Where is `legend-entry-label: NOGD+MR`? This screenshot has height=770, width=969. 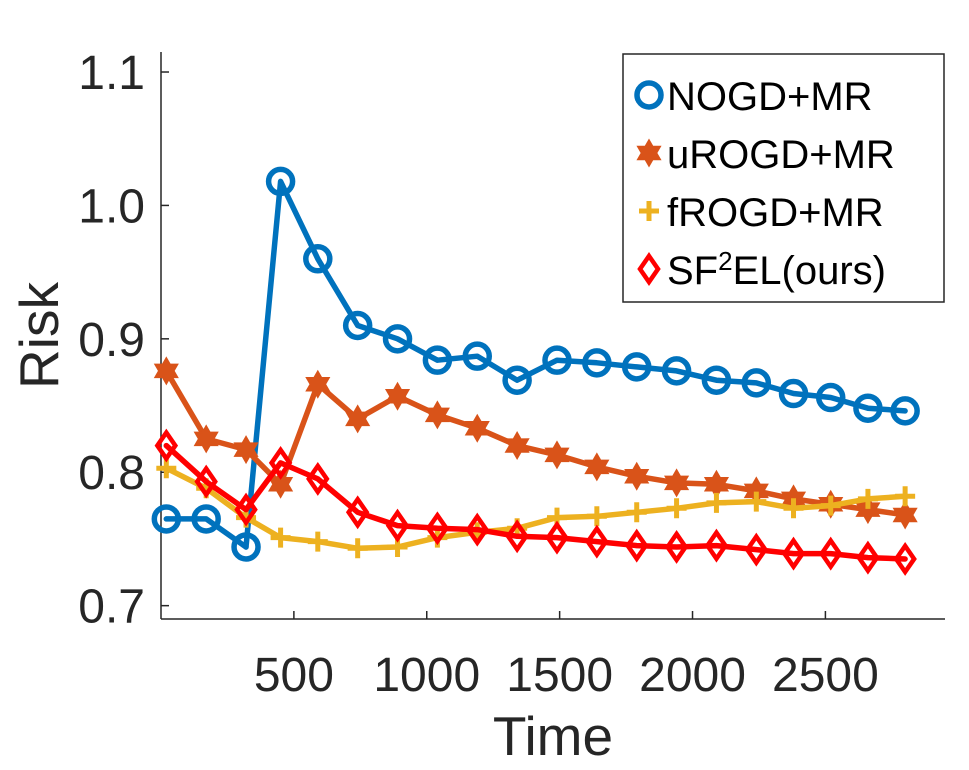 legend-entry-label: NOGD+MR is located at coordinates (770, 97).